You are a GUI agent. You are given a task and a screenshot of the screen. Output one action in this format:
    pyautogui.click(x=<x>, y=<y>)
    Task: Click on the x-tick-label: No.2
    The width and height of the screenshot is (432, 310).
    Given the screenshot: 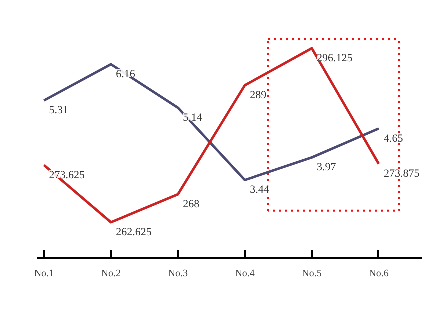 What is the action you would take?
    pyautogui.click(x=111, y=274)
    